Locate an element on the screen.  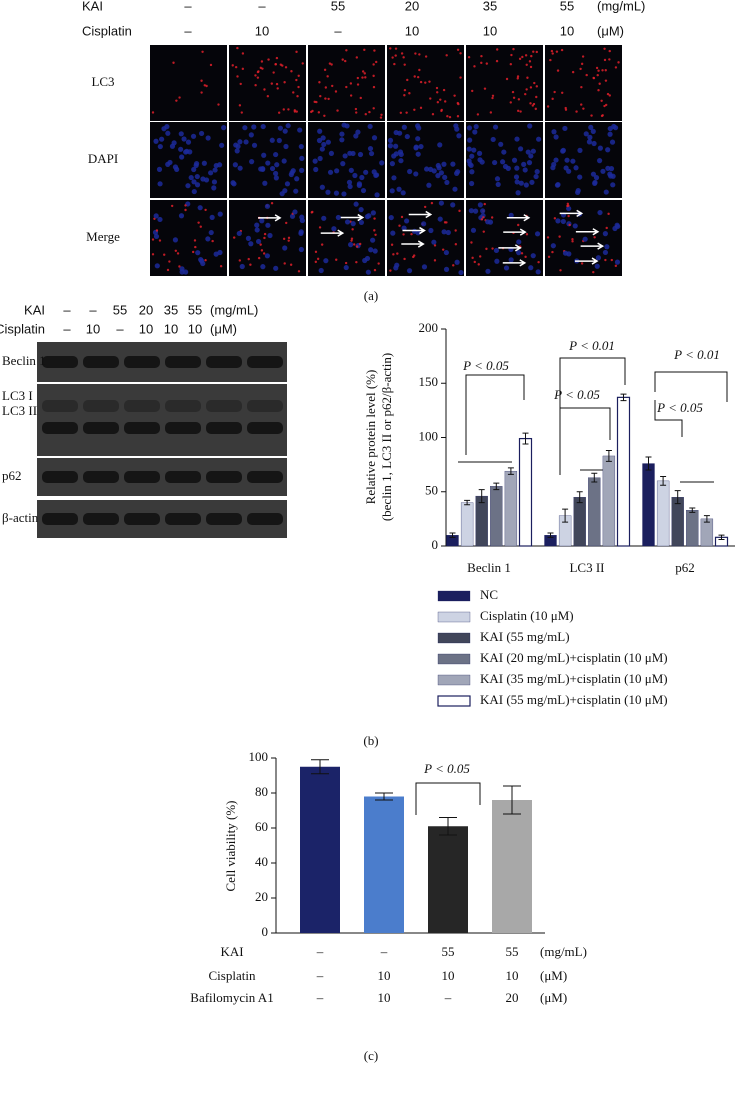
condition-unit: (mg/mL) is located at coordinates (621, 6).